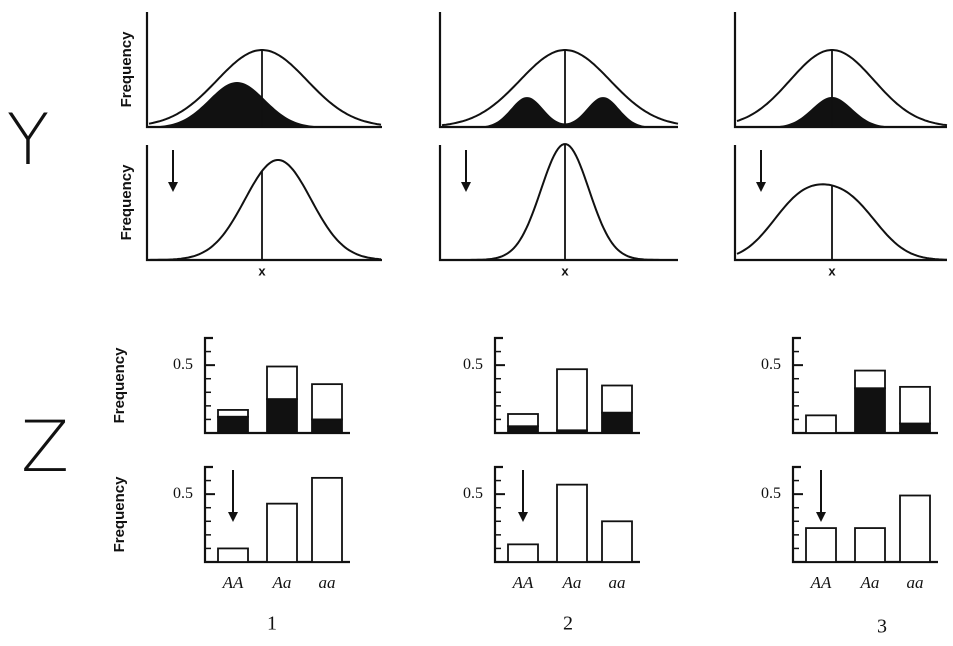  Describe the element at coordinates (28, 140) in the screenshot. I see `row-label: Y` at that location.